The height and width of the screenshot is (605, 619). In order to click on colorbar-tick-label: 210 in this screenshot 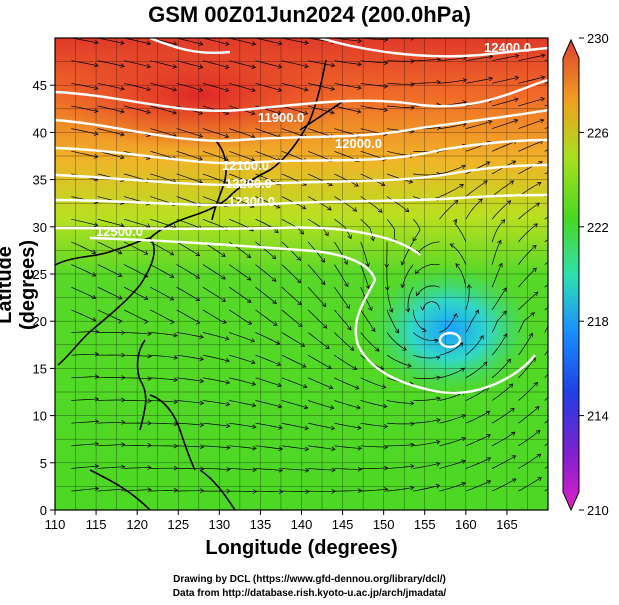, I will do `click(598, 510)`.